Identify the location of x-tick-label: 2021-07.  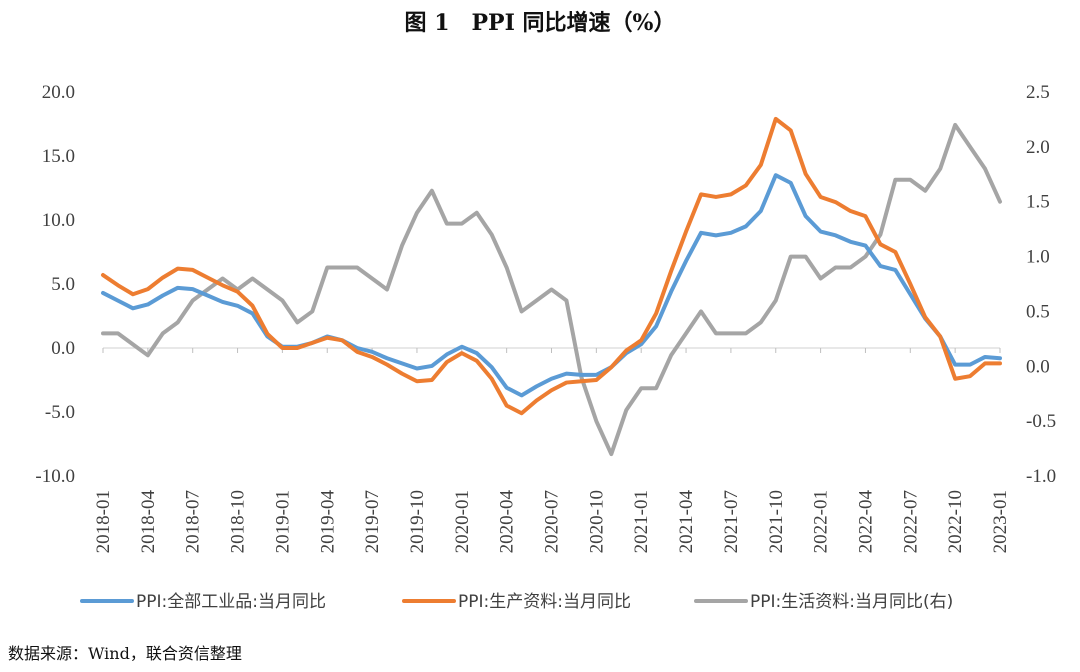
(731, 521).